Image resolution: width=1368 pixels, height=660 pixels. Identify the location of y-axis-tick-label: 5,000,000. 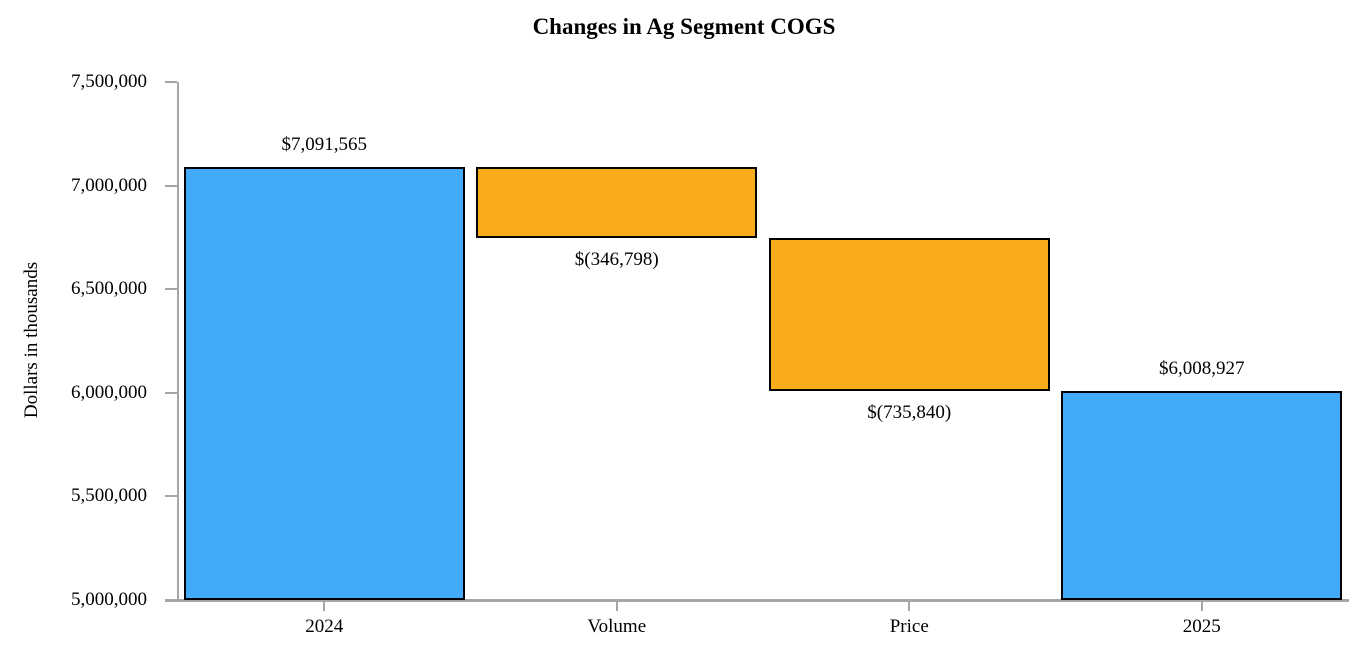
(109, 599).